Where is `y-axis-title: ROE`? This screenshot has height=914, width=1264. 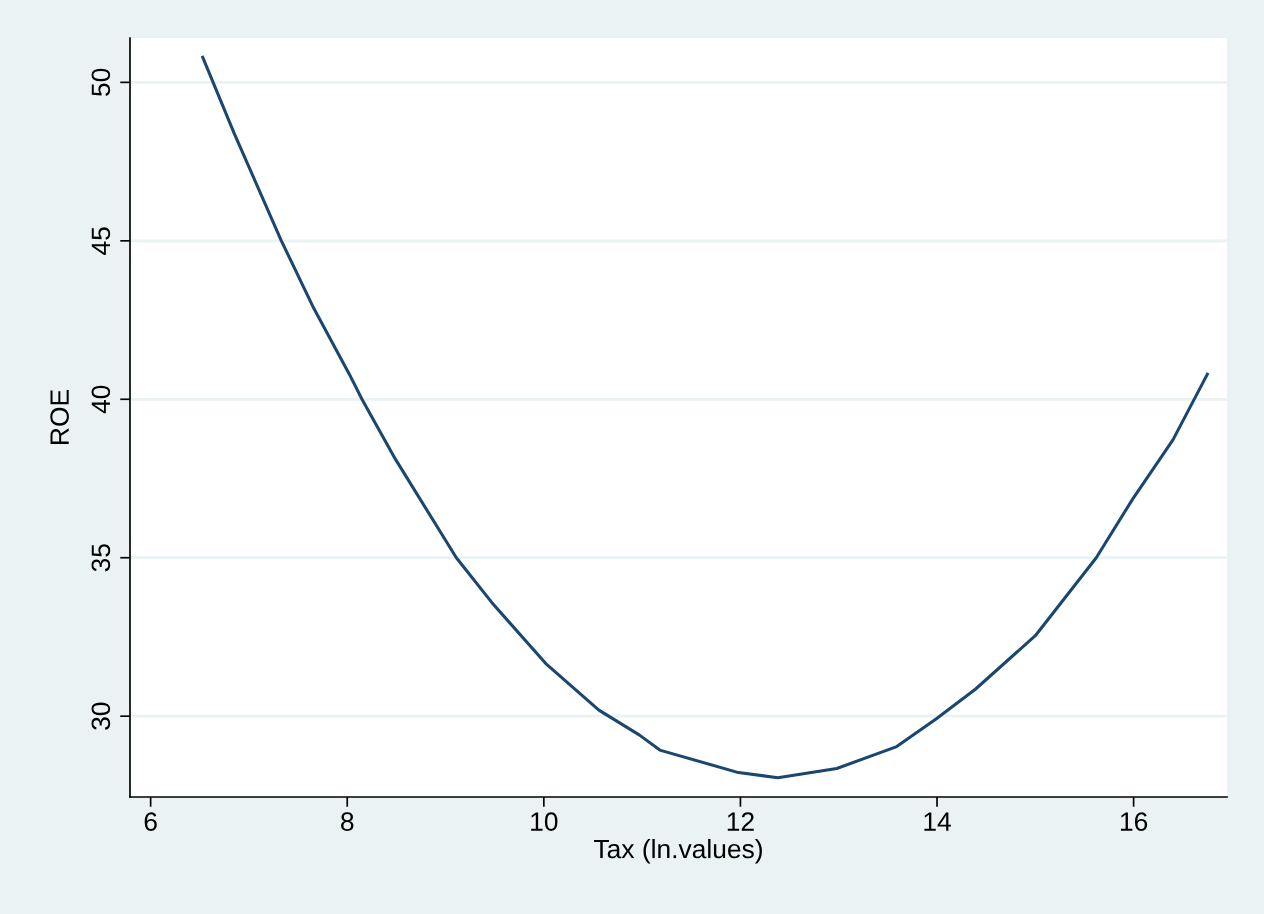
y-axis-title: ROE is located at coordinates (59, 417).